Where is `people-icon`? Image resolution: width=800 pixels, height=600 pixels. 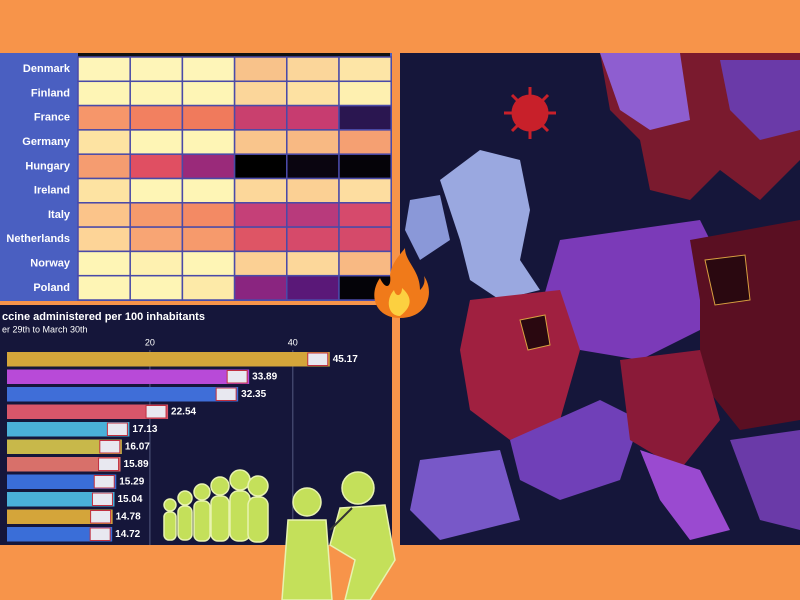 people-icon is located at coordinates (279, 534).